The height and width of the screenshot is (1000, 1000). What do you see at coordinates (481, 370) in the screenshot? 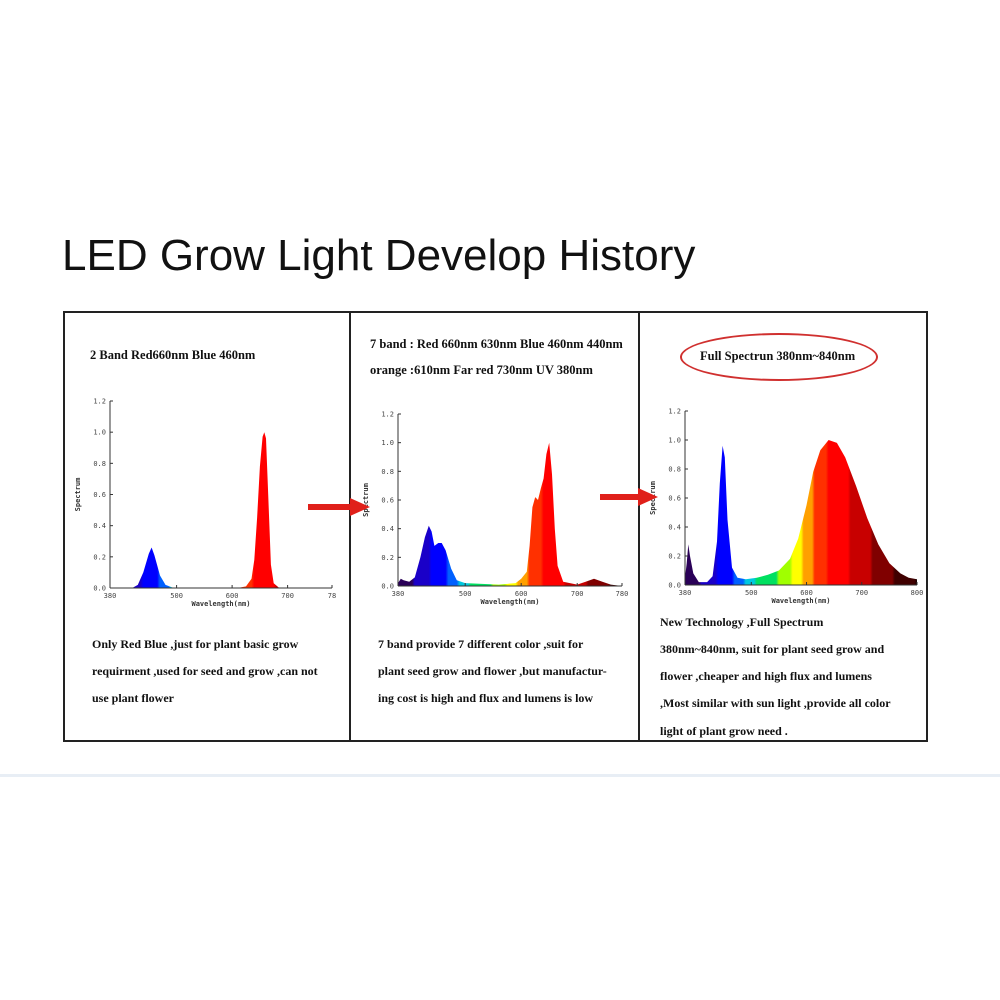
I see `panel2-heading: orange :610nm Far red 730nm UV 380nm` at bounding box center [481, 370].